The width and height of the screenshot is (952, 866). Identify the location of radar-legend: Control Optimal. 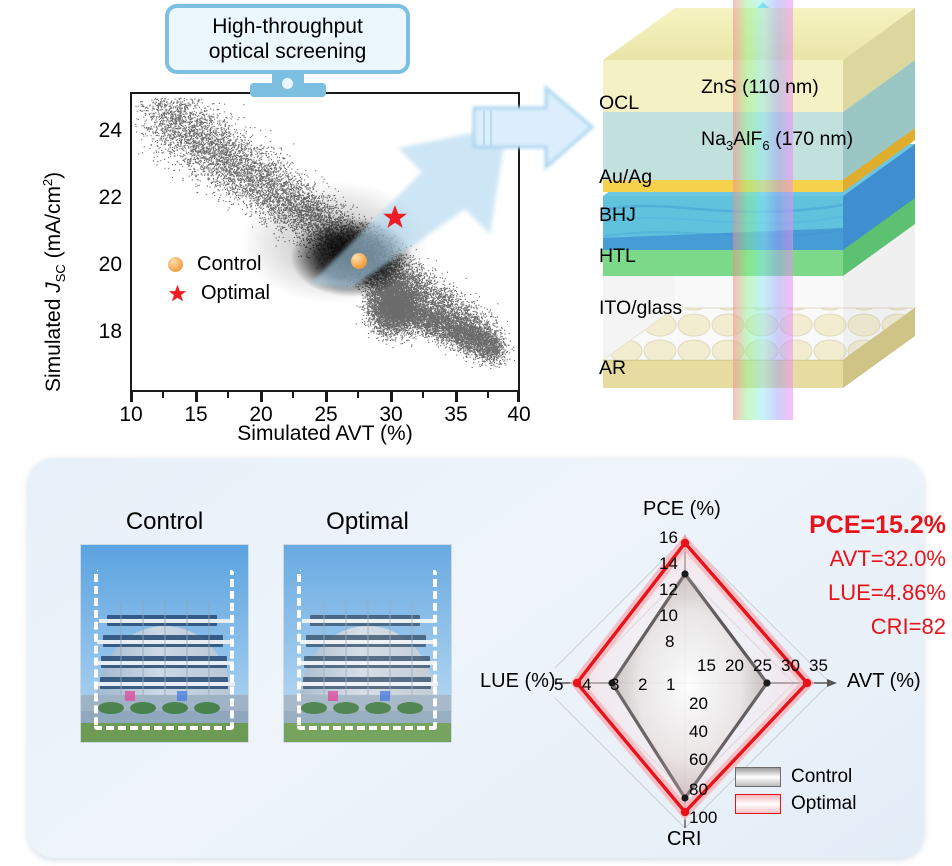
(795, 790).